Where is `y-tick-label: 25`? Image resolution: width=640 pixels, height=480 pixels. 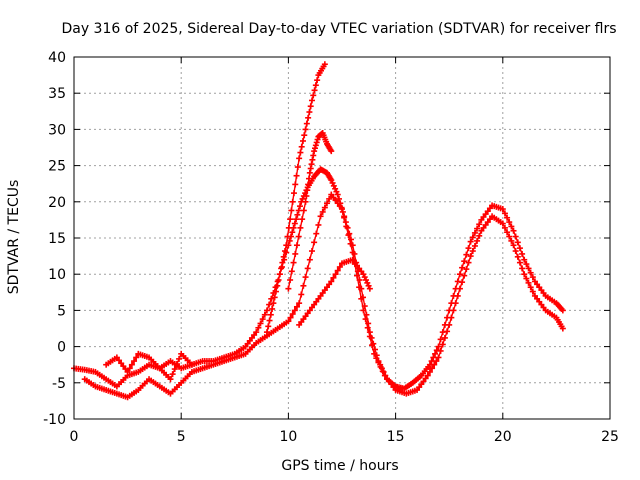 y-tick-label: 25 is located at coordinates (57, 167).